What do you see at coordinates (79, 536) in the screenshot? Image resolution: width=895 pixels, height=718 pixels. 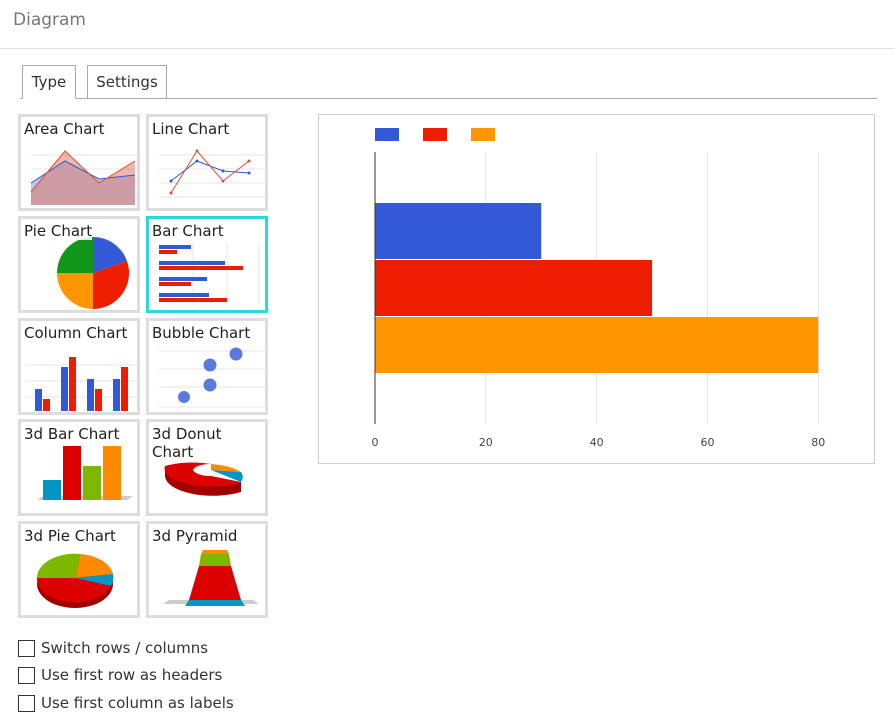 I see `chart-type-label: 3d Pie Chart` at bounding box center [79, 536].